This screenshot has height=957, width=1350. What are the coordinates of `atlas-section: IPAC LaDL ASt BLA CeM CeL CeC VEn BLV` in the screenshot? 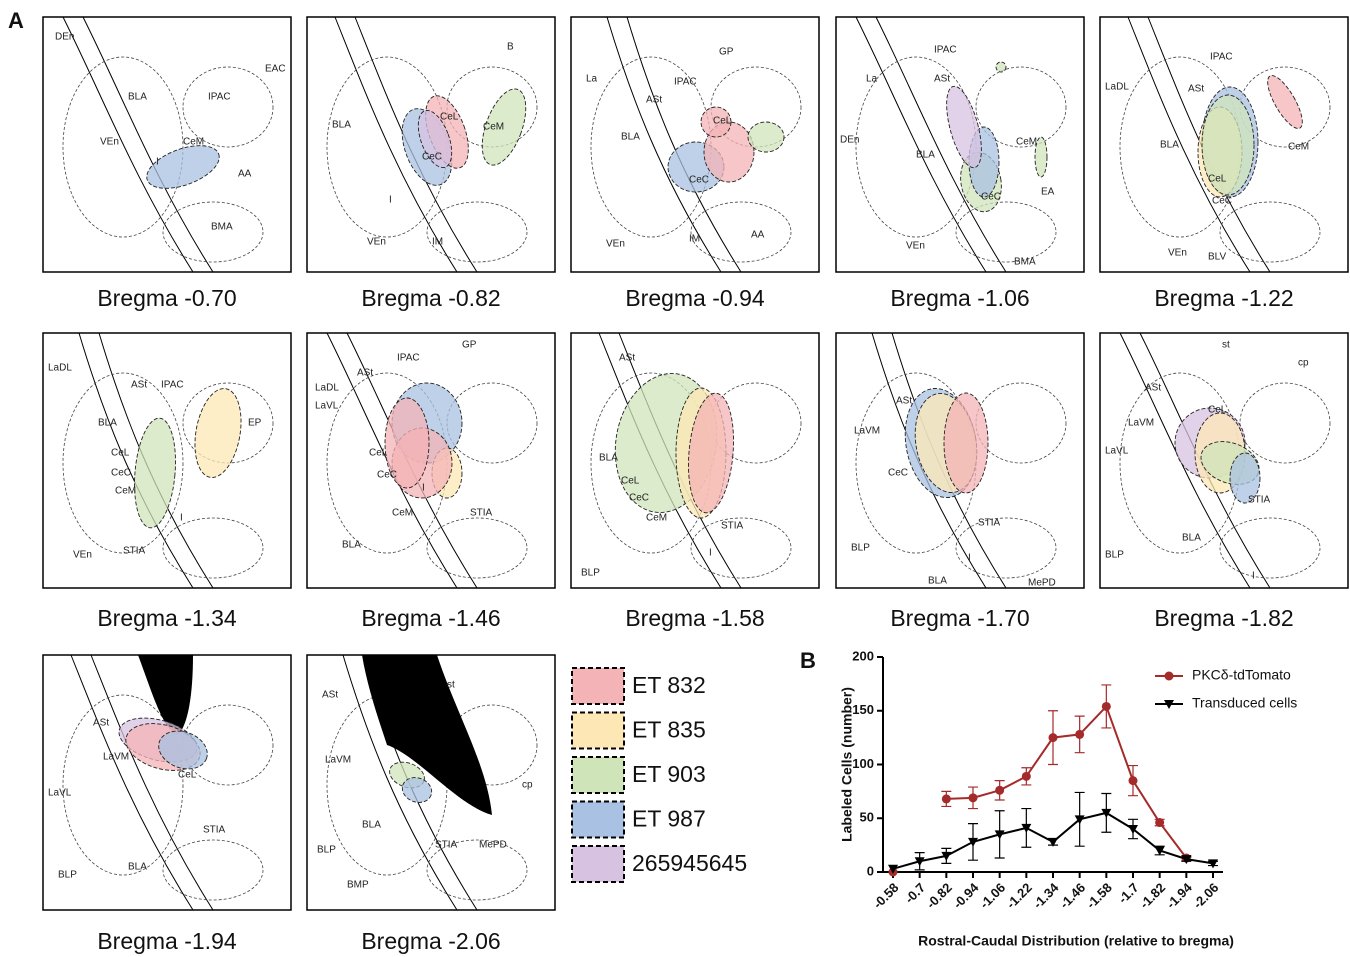 It's located at (1224, 144).